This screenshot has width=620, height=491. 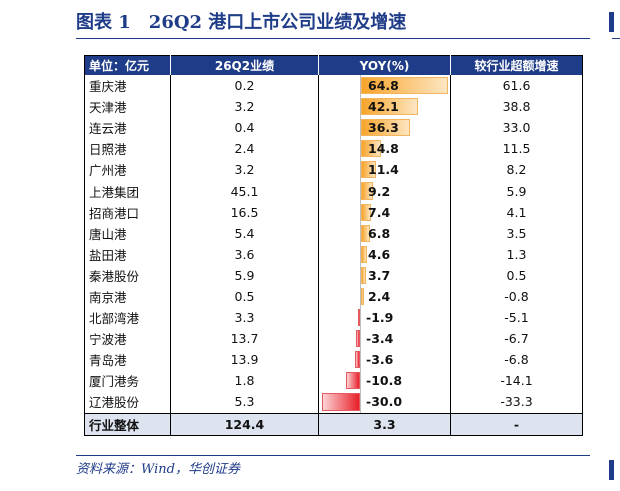 I want to click on company-name: 宁波港, so click(x=127, y=339).